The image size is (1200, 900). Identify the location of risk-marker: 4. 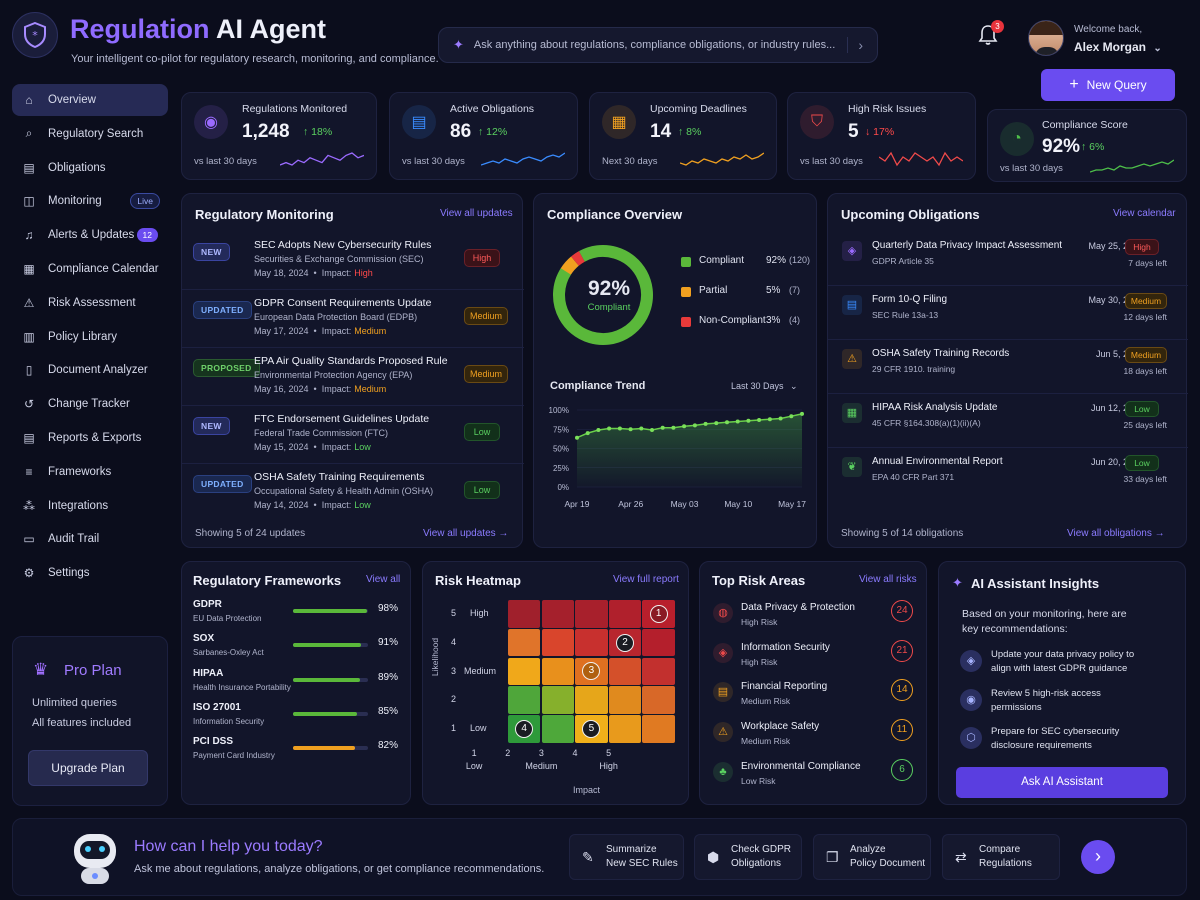
(524, 729).